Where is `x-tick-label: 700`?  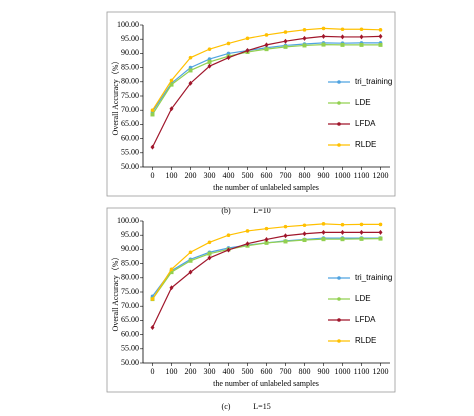 x-tick-label: 700 is located at coordinates (286, 371).